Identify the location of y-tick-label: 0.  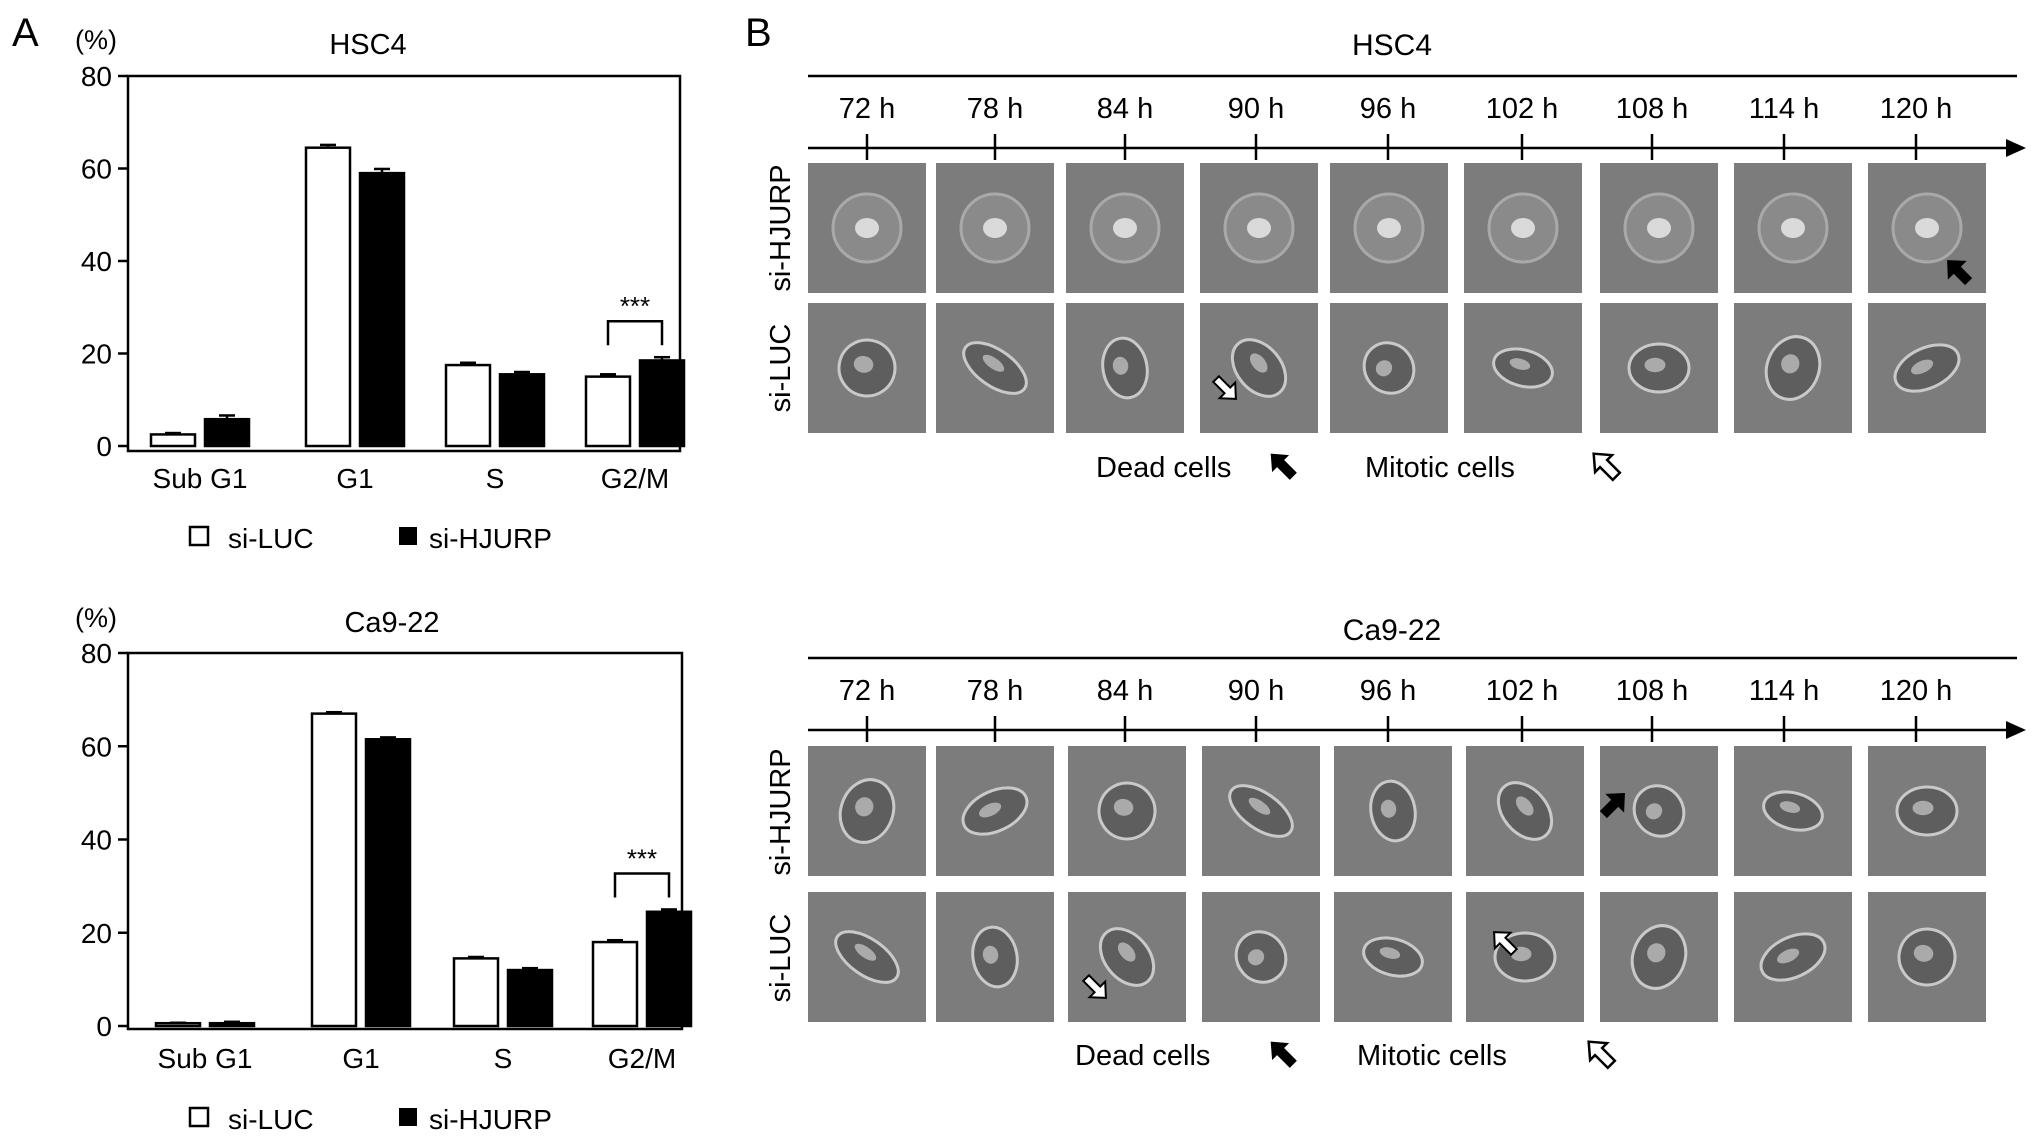
(104, 1026).